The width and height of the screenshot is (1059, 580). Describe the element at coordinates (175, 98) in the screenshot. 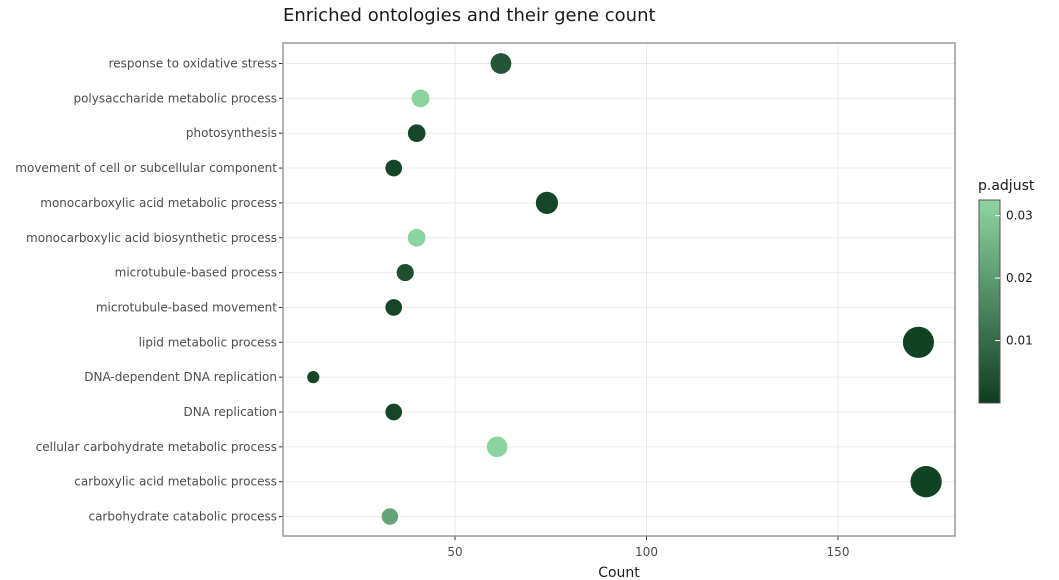

I see `y-tick-label: polysaccharide metabolic process` at that location.